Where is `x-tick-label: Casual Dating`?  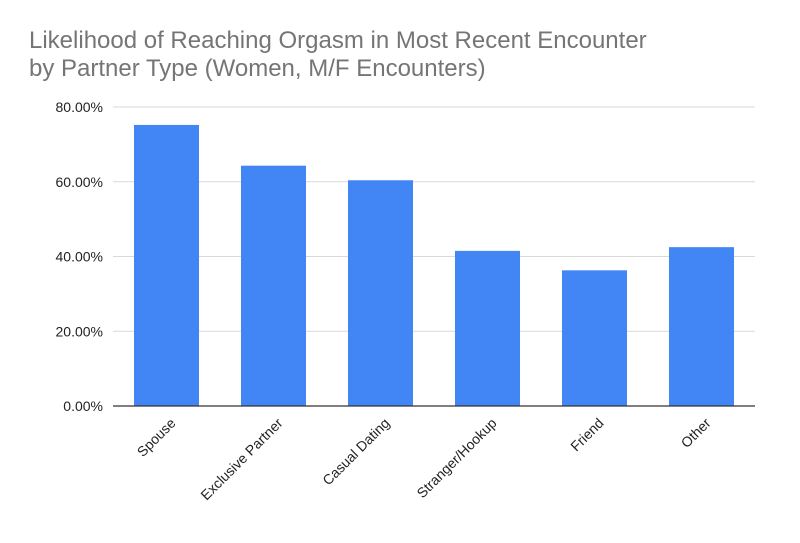 x-tick-label: Casual Dating is located at coordinates (355, 451).